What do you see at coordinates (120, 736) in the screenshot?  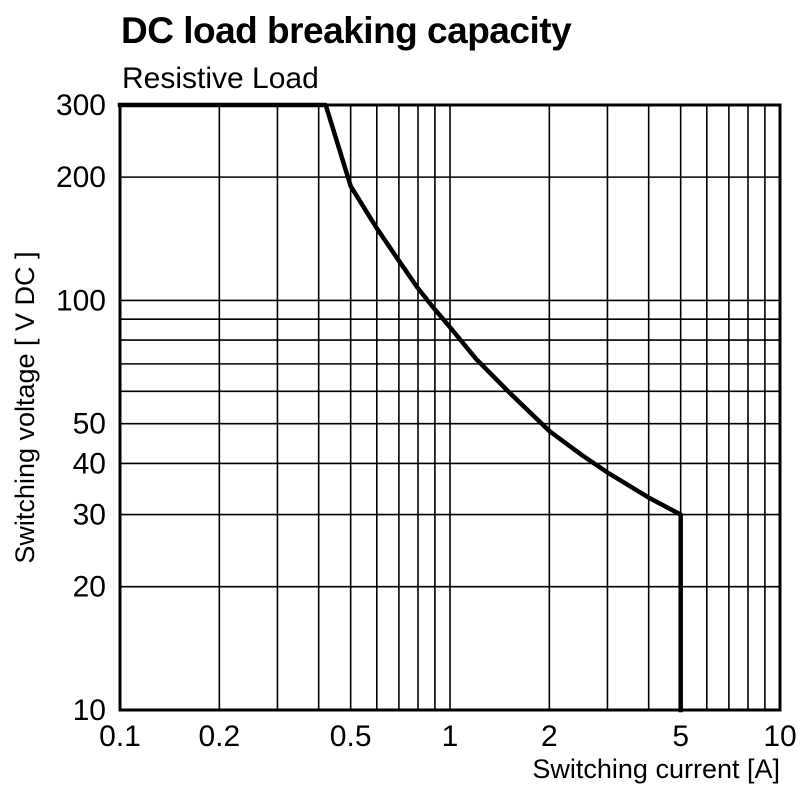 I see `x-tick-label: 0.1` at bounding box center [120, 736].